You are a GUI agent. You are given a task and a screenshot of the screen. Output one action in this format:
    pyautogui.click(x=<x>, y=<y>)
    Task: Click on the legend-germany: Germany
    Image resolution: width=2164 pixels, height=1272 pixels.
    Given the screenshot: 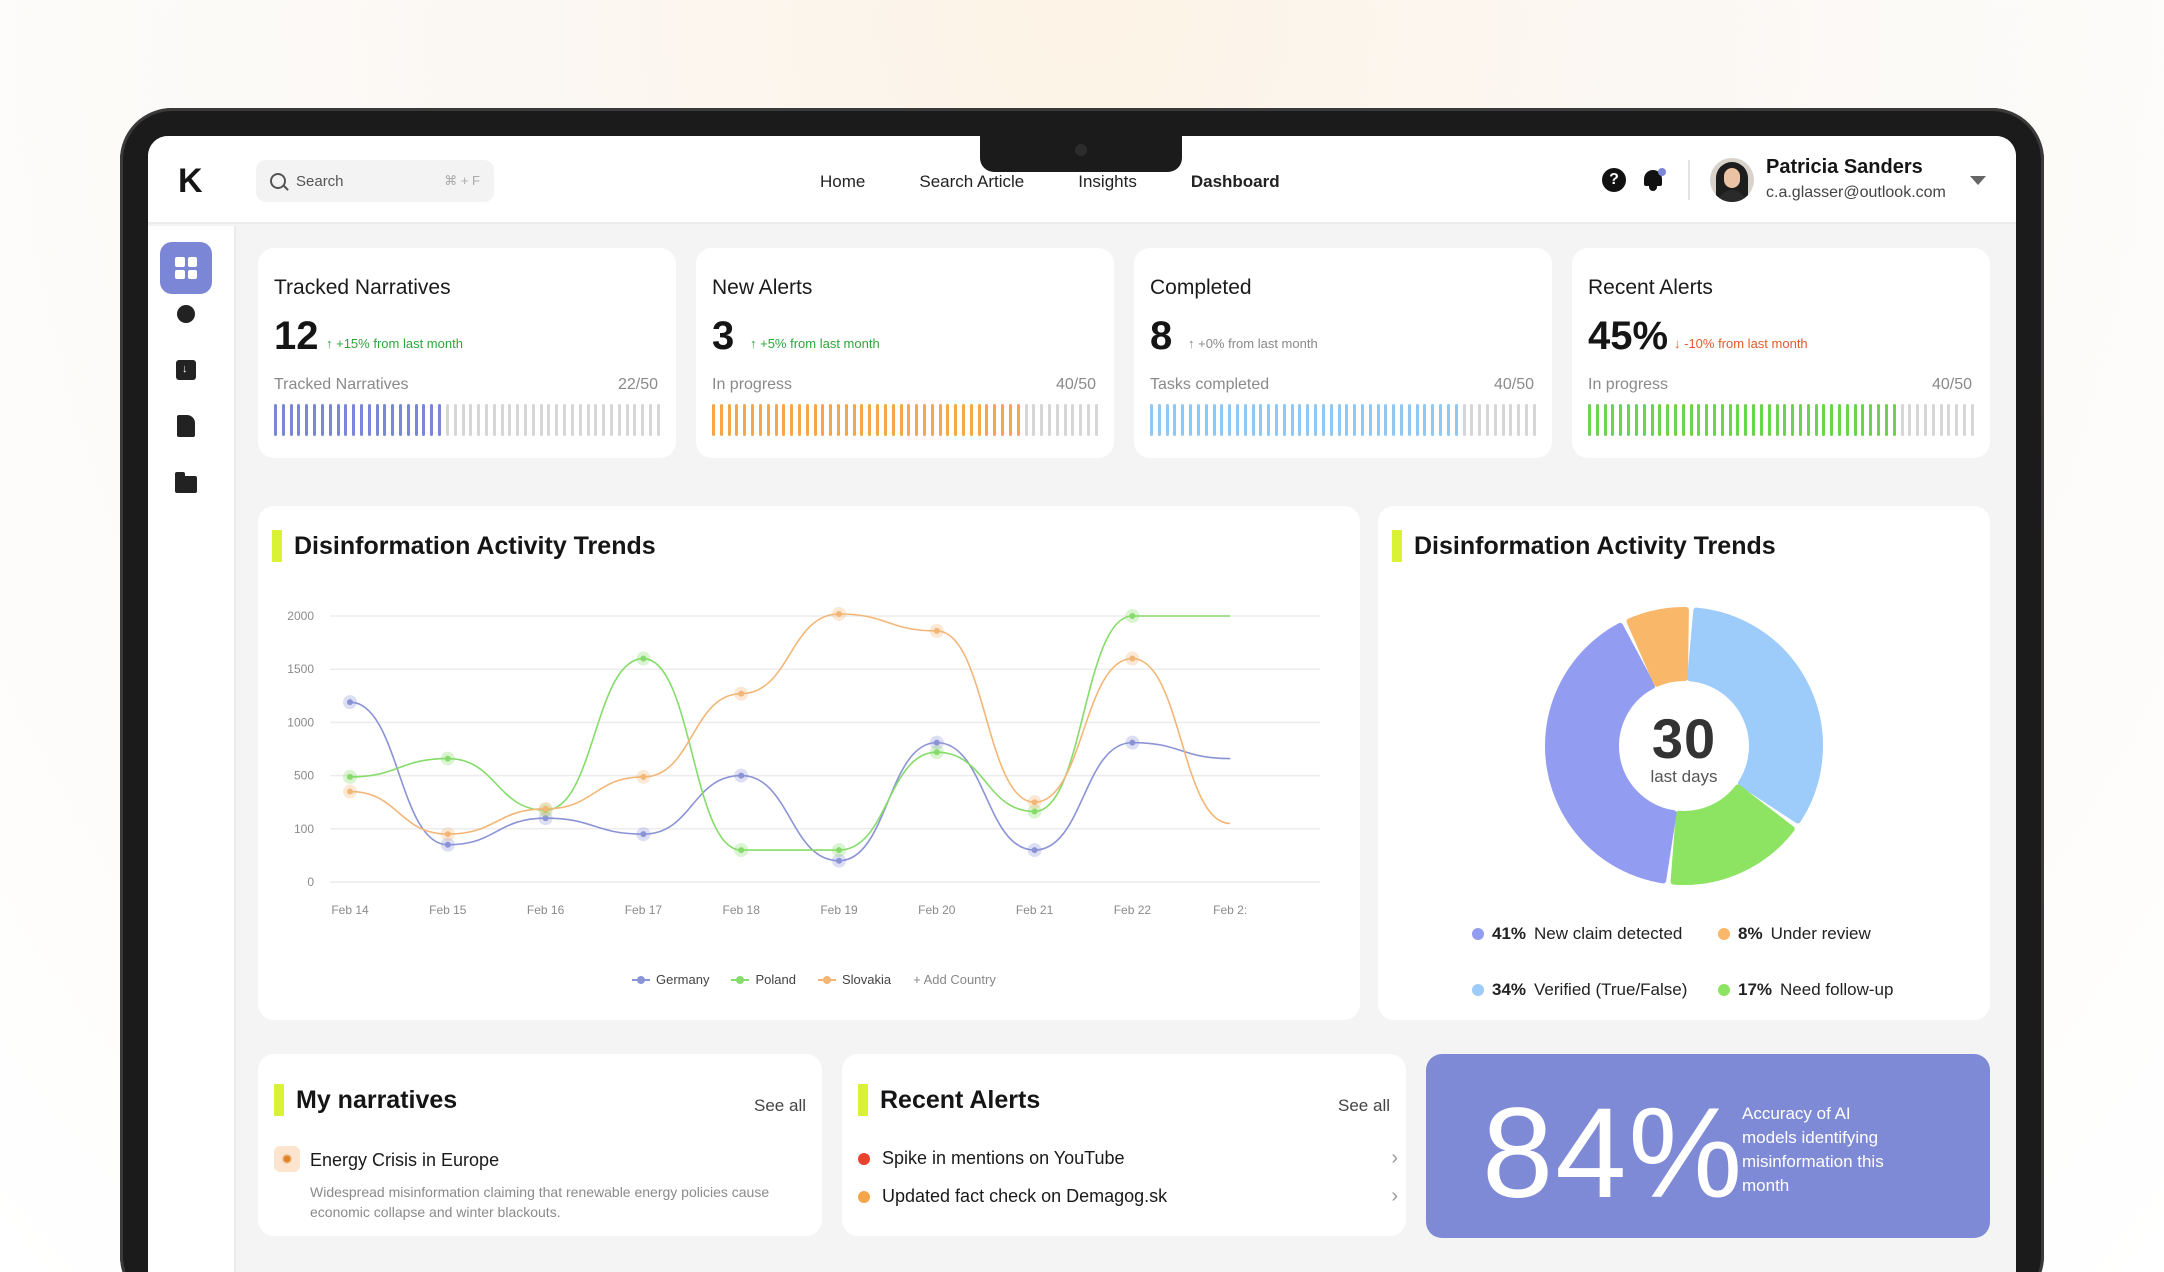 What is the action you would take?
    pyautogui.click(x=670, y=979)
    